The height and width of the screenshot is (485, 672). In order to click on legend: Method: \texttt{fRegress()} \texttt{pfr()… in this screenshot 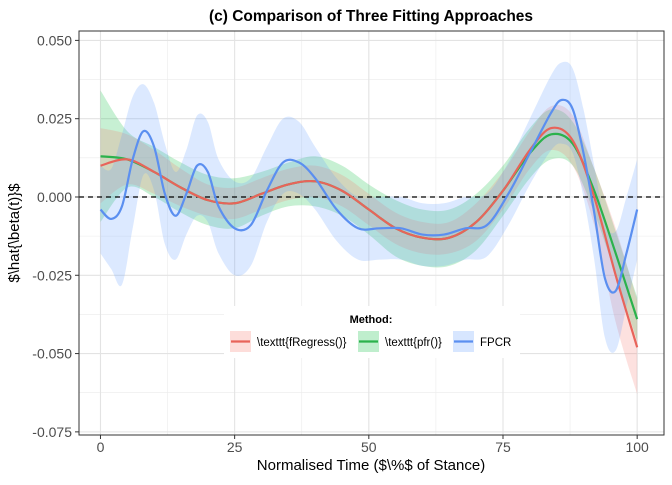, I will do `click(372, 332)`.